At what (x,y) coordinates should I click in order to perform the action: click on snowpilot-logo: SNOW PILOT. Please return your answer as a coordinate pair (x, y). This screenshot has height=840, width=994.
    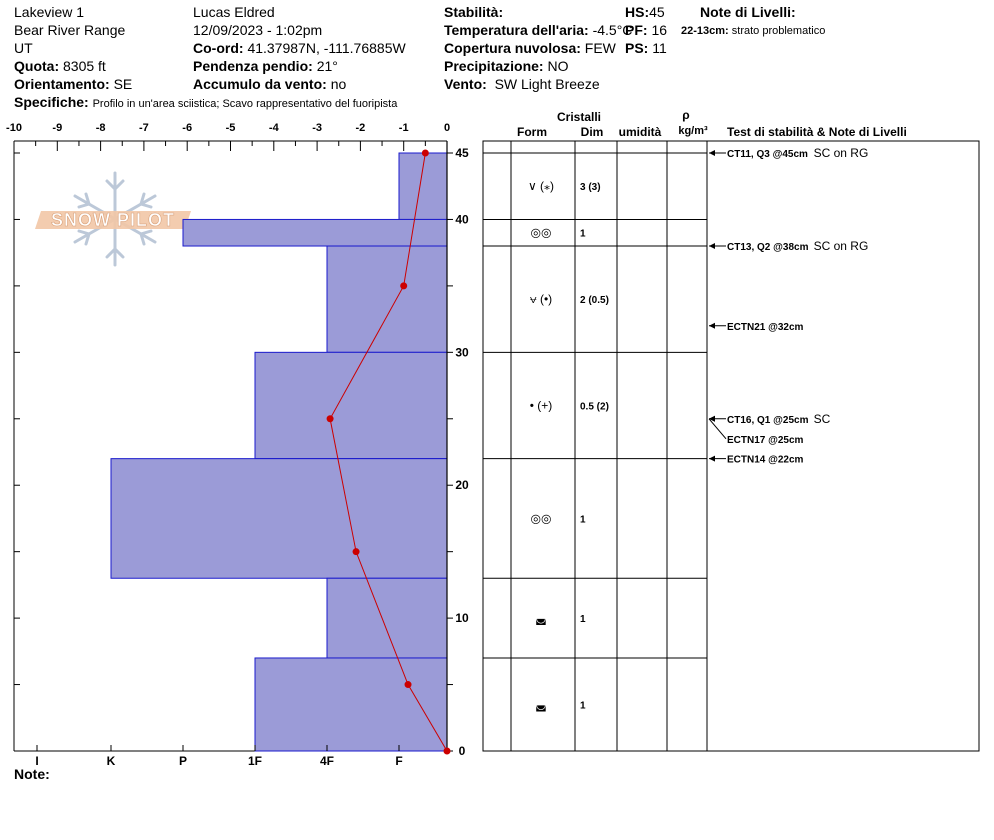
    Looking at the image, I should click on (113, 219).